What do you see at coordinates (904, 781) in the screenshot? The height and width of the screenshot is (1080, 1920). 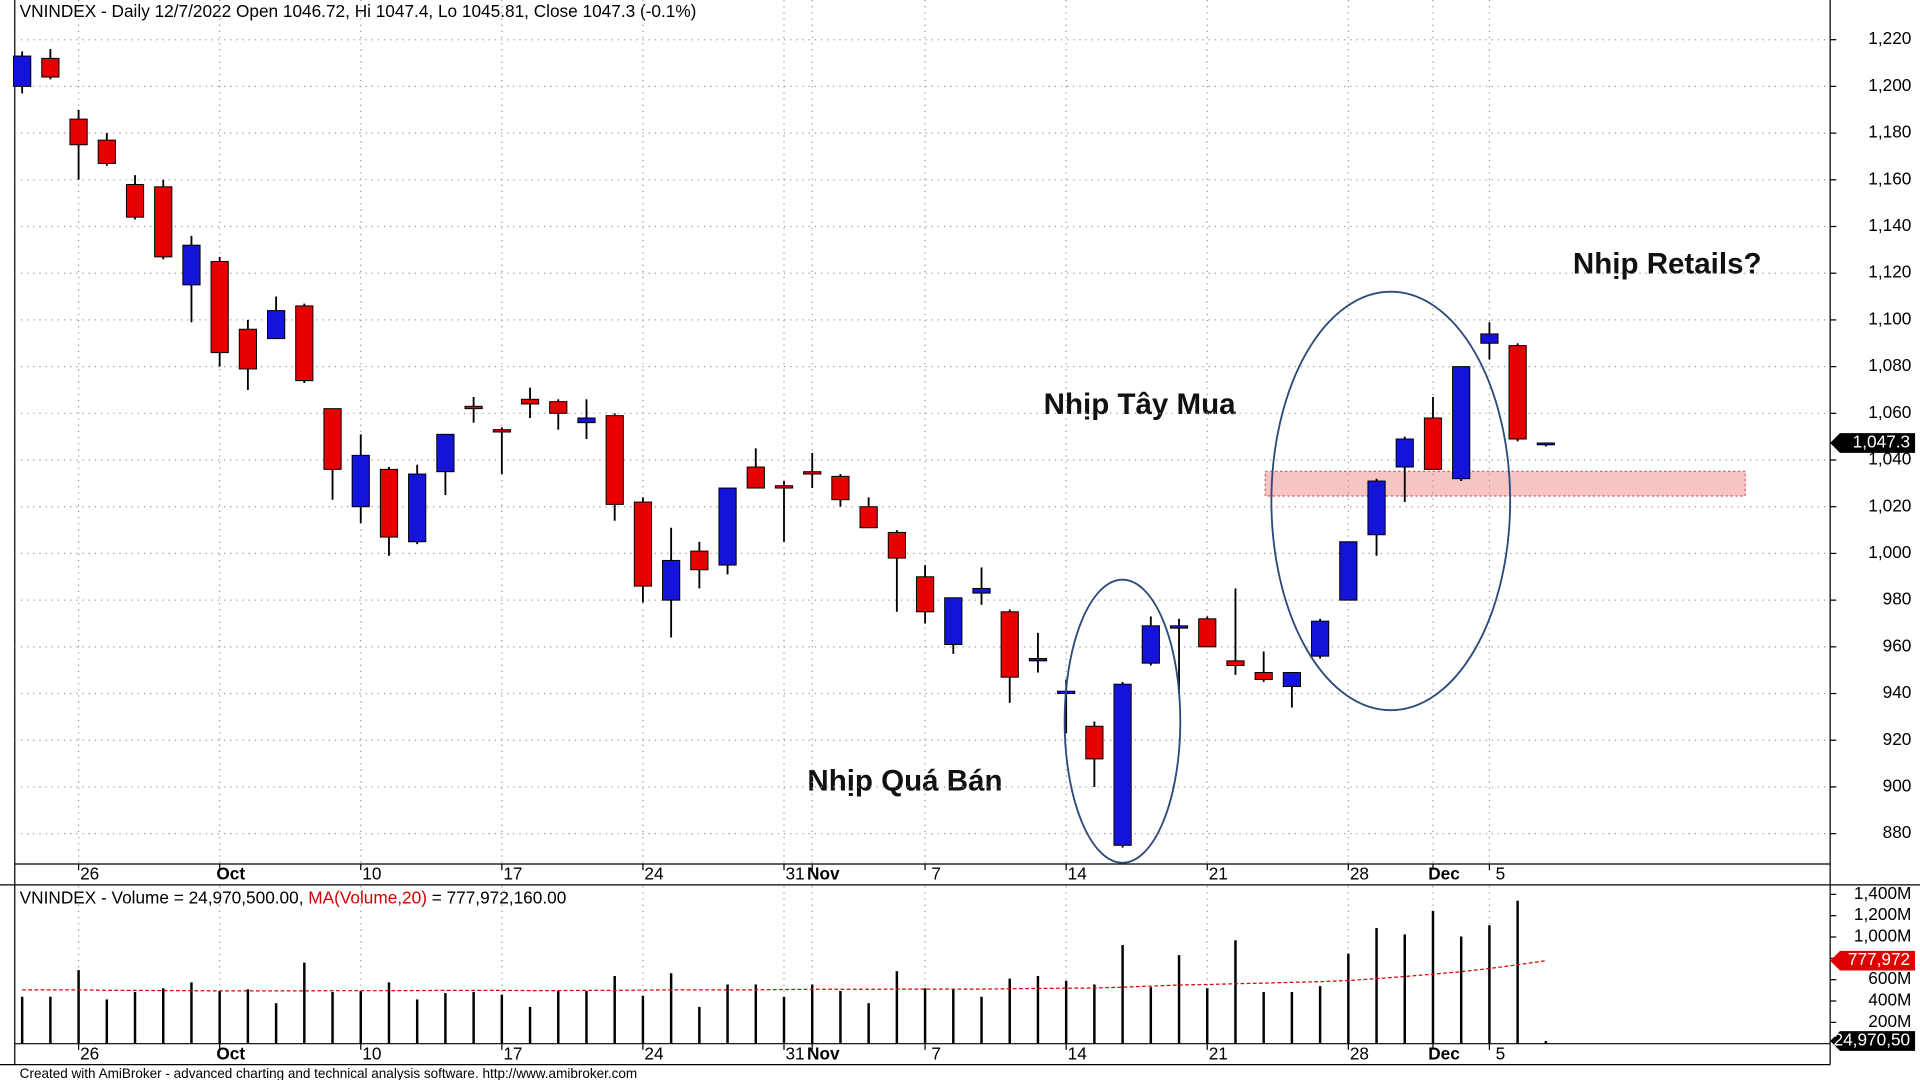 I see `annotation: Nhịp Quá Bán` at bounding box center [904, 781].